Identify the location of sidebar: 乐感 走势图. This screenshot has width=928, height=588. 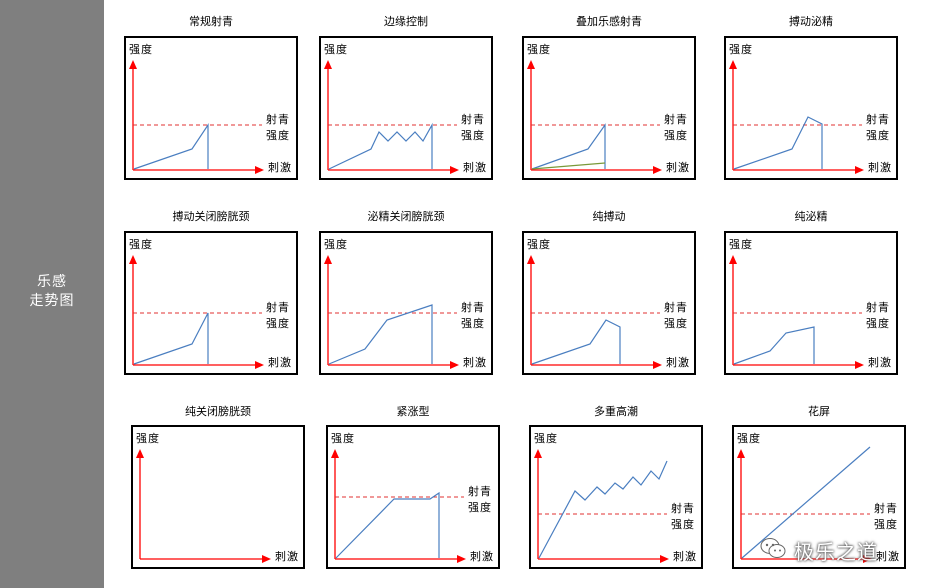
(52, 294).